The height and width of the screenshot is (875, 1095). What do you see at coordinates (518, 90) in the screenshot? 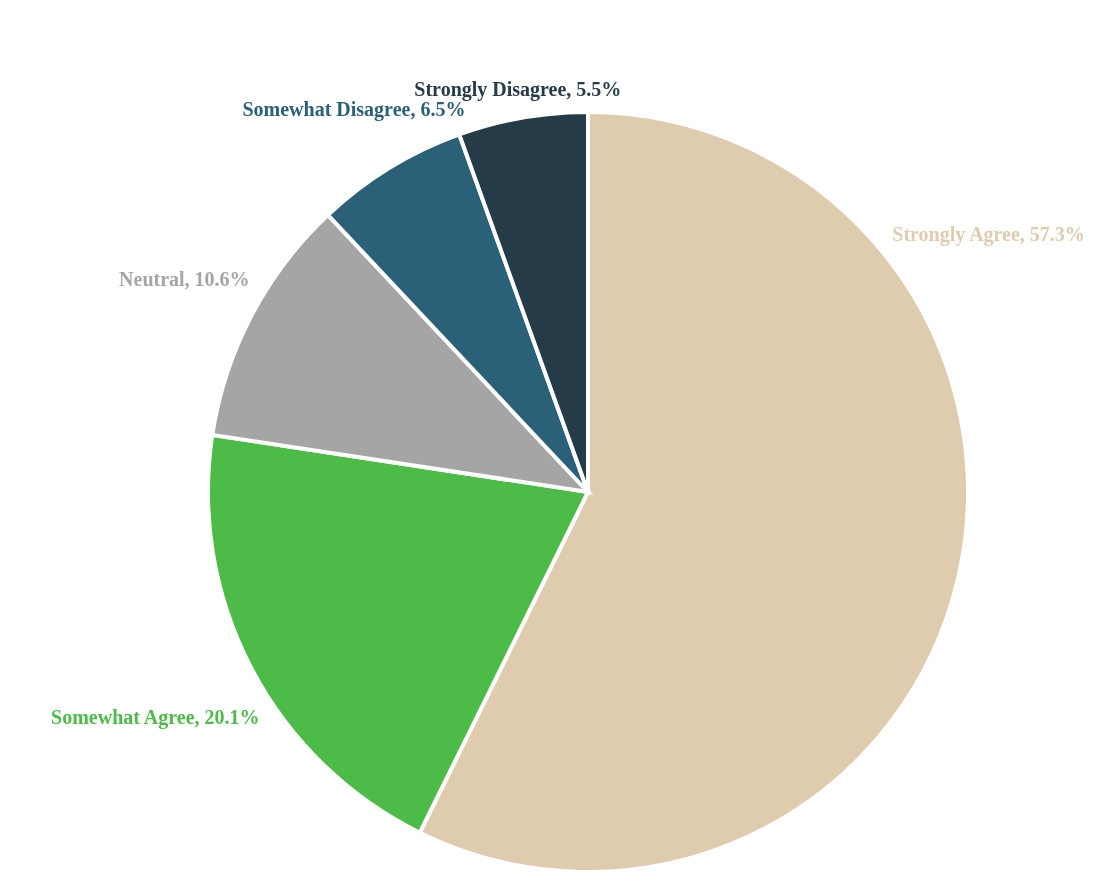
I see `slice-label: Strongly Disagree, 5.5%` at bounding box center [518, 90].